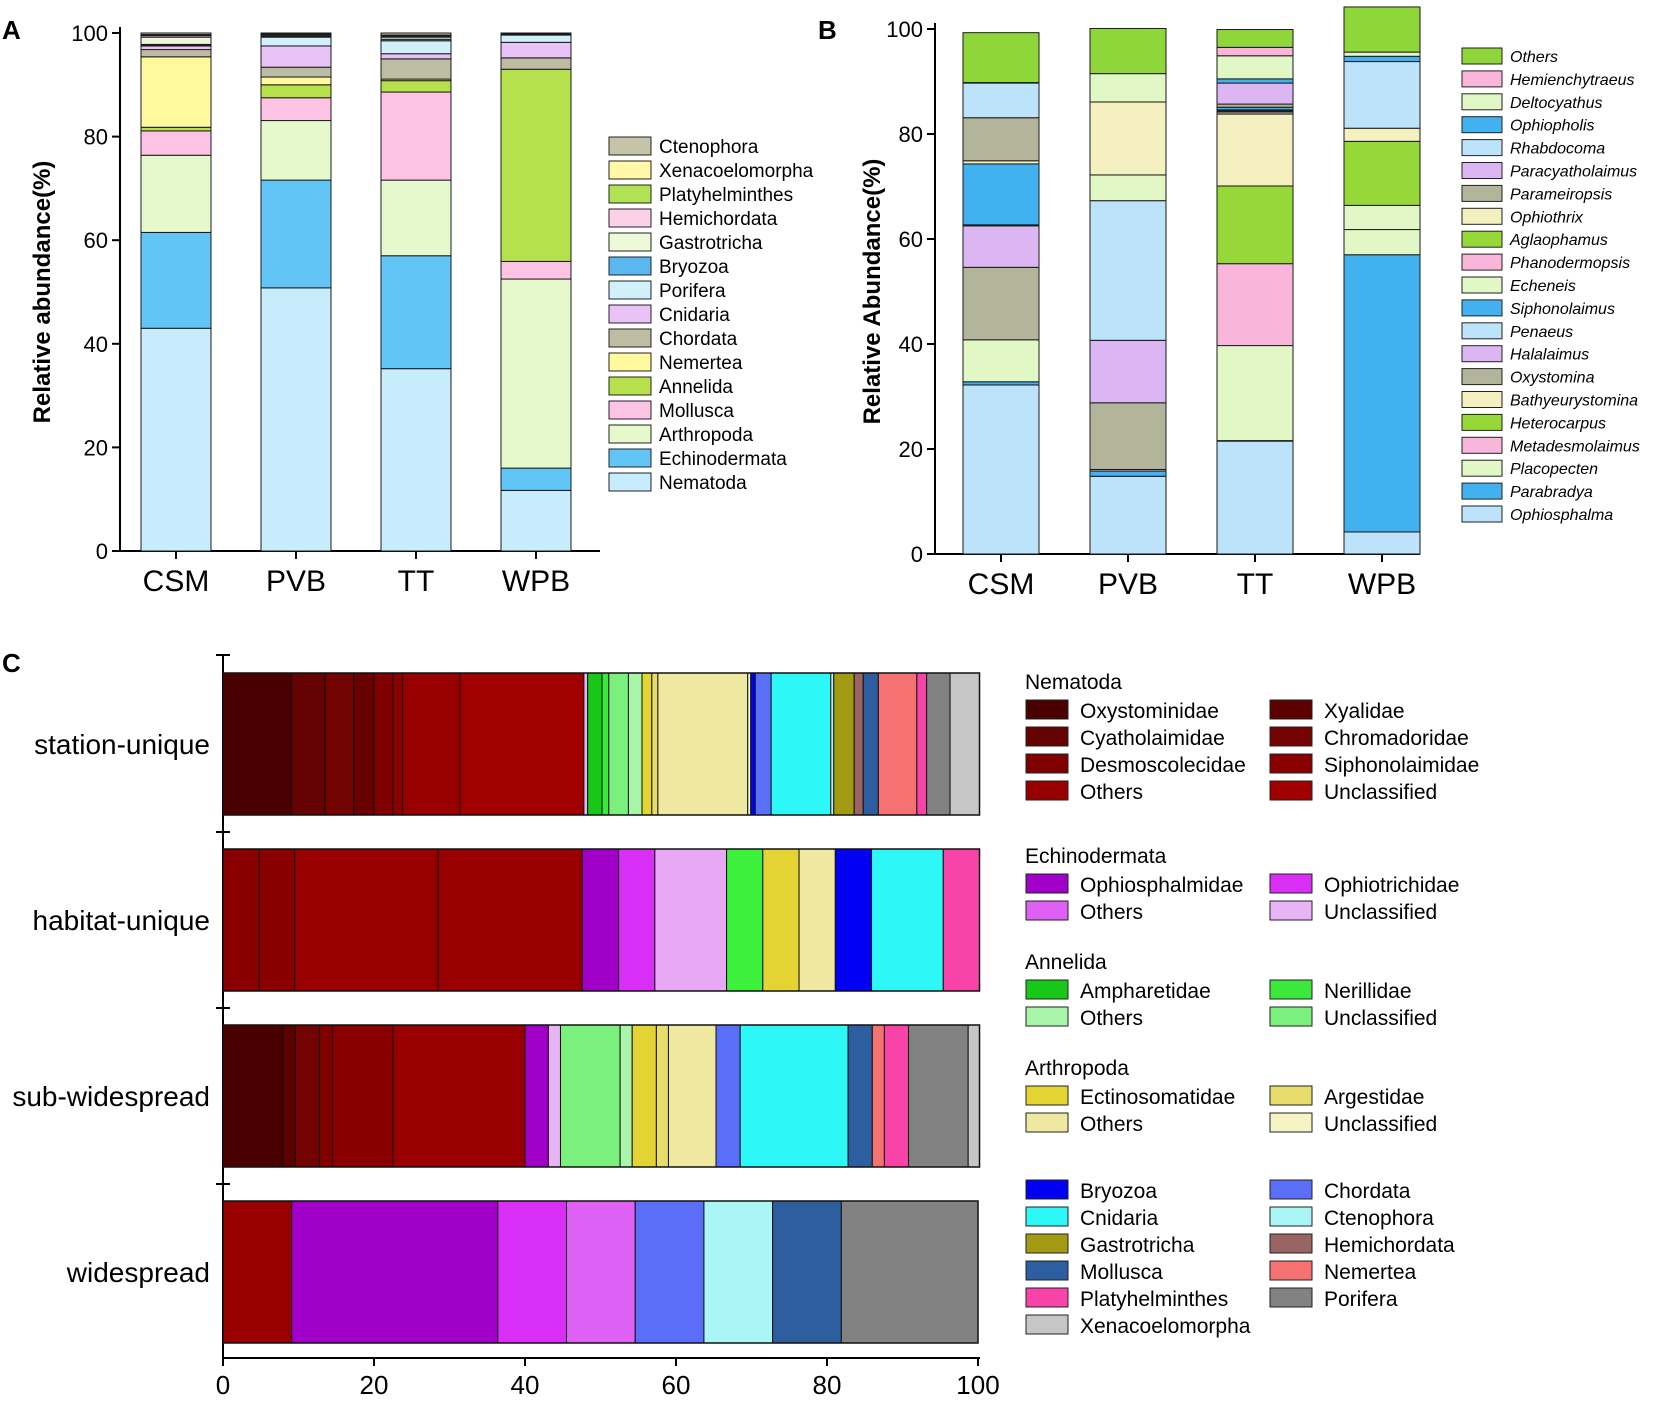 This screenshot has height=1404, width=1656. I want to click on legend-label-parabradya: Parabradya, so click(1551, 492).